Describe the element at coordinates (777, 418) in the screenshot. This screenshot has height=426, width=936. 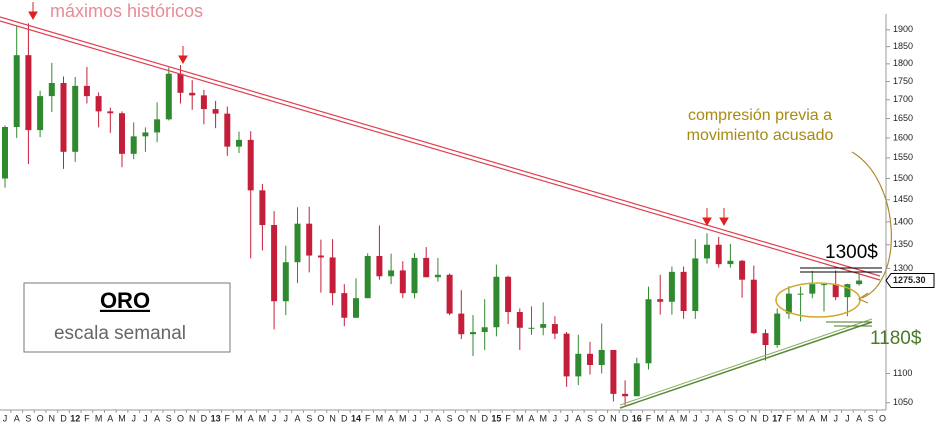
I see `x-tick-label: 17` at that location.